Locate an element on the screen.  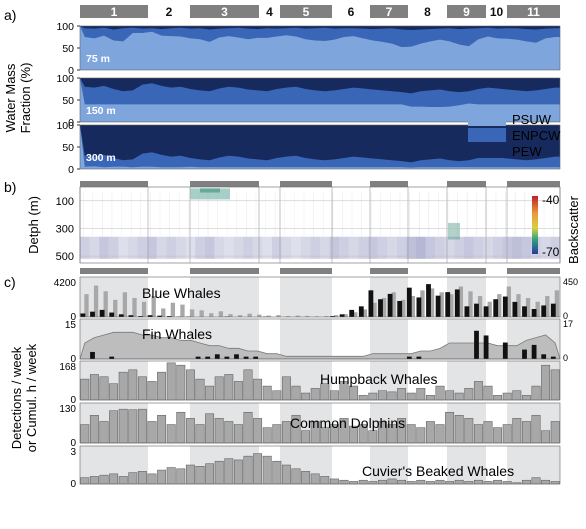
panel-c-ylabel: Detections / weekor Cumul. h / week is located at coordinates (24, 397).